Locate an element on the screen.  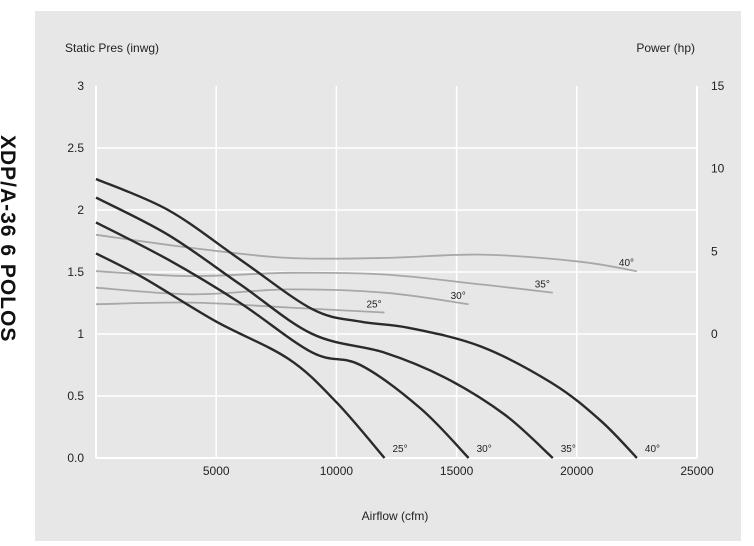
x-tick-label: 10000 is located at coordinates (337, 471).